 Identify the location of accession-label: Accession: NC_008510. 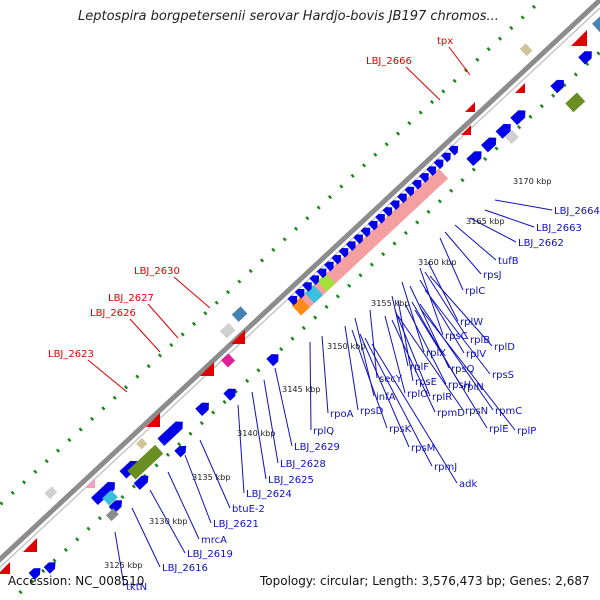
(76, 581).